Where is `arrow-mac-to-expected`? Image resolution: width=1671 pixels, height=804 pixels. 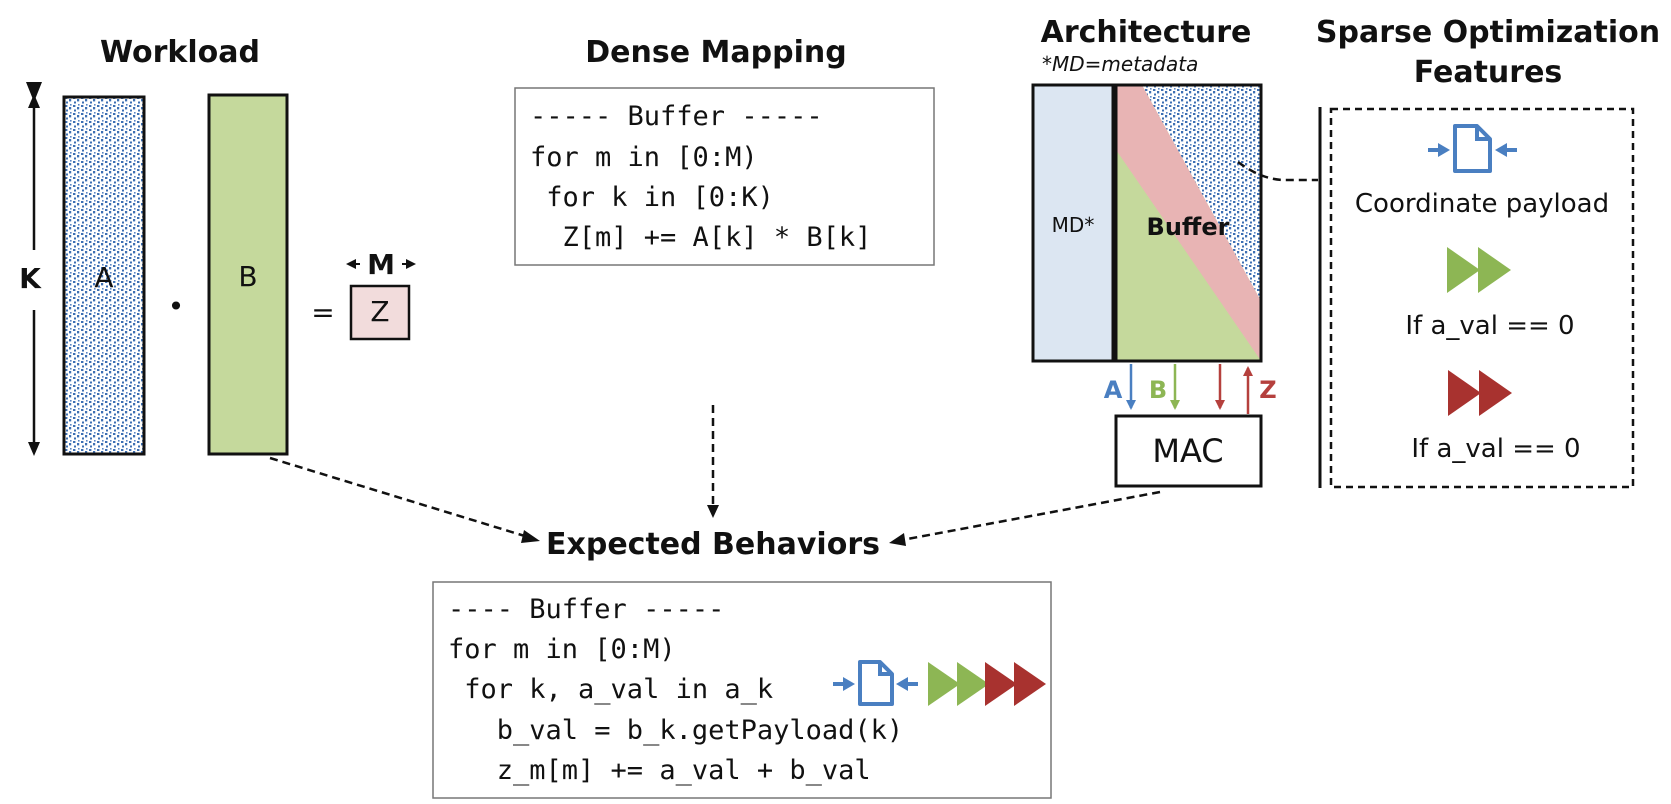 arrow-mac-to-expected is located at coordinates (1031, 516).